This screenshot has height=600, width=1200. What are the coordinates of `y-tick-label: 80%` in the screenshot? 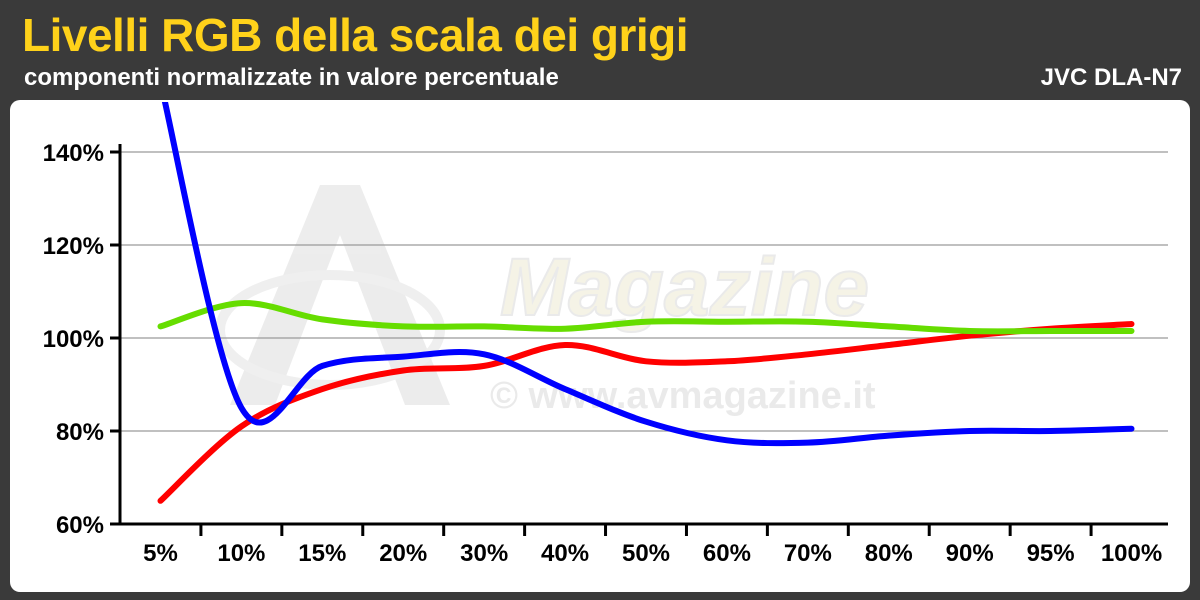 It's located at (80, 432).